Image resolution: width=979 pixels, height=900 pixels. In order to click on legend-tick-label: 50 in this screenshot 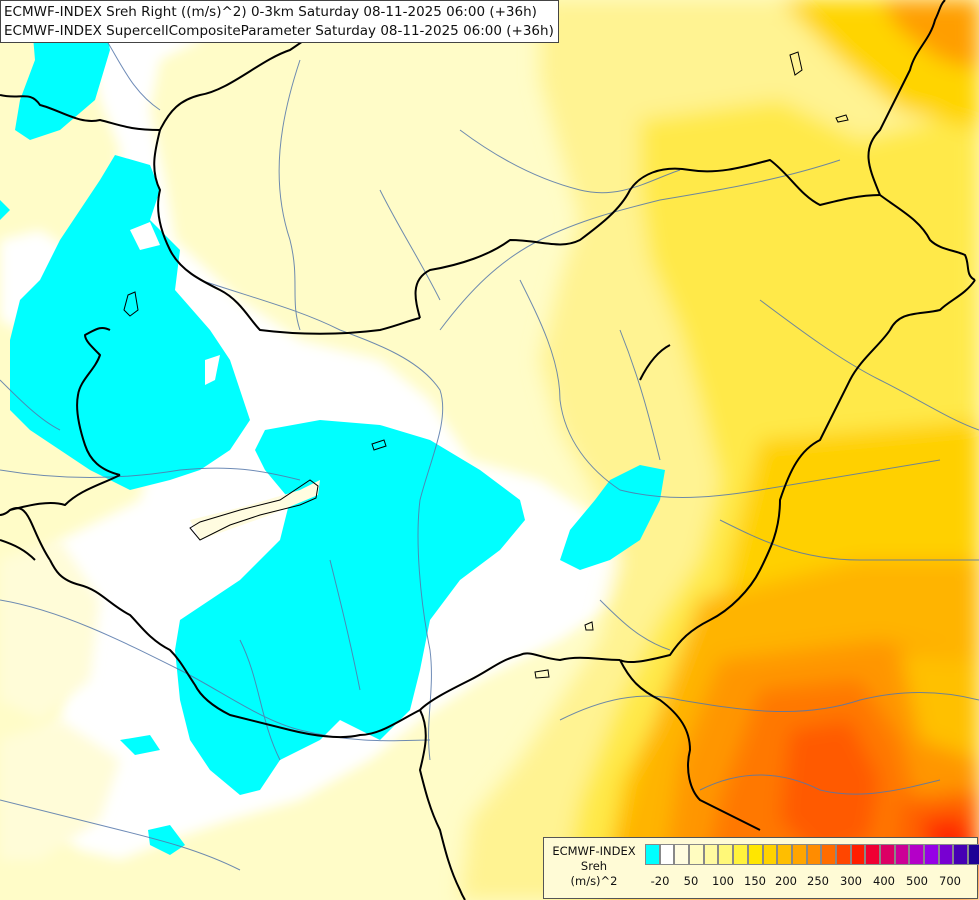, I will do `click(691, 881)`.